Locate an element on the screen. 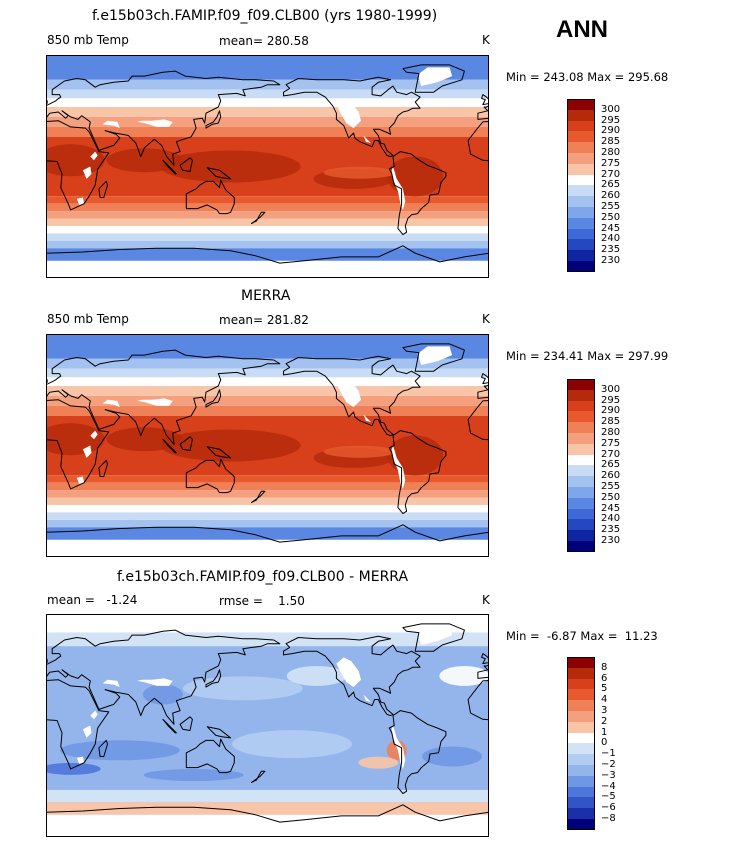  colorbar-tick-label: −4 is located at coordinates (608, 786).